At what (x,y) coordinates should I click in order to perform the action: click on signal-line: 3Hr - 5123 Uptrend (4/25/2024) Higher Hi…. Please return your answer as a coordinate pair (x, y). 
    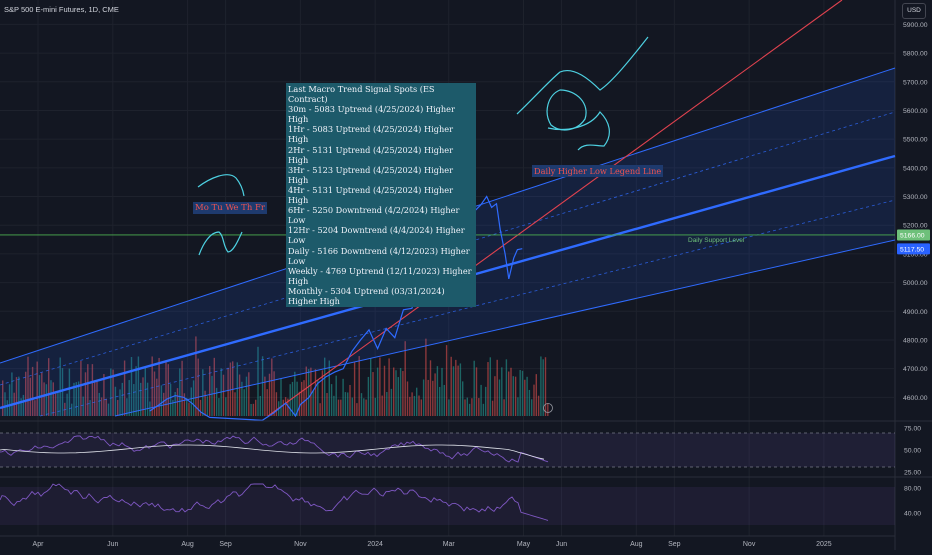
    Looking at the image, I should click on (370, 174).